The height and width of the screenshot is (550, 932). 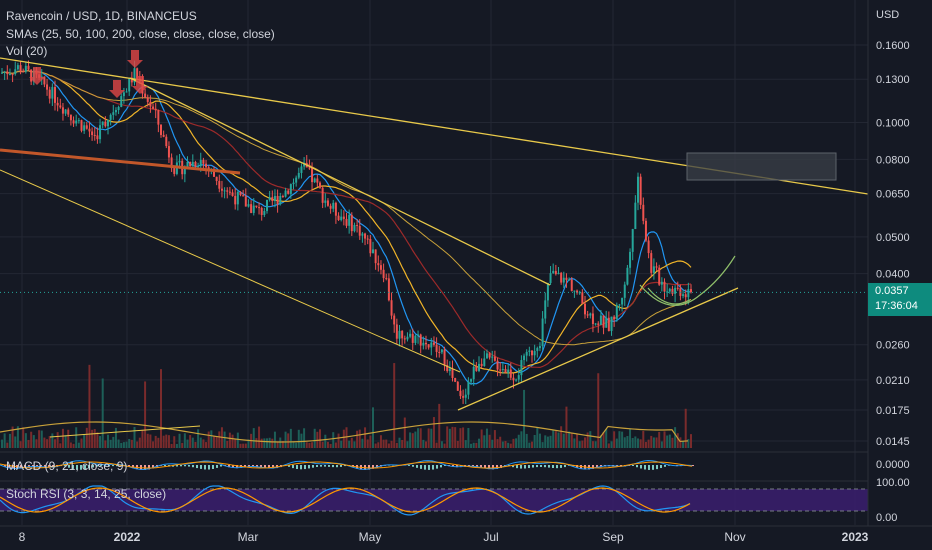 I want to click on macd-legend: MACD (9, 21, close, 9), so click(x=67, y=466).